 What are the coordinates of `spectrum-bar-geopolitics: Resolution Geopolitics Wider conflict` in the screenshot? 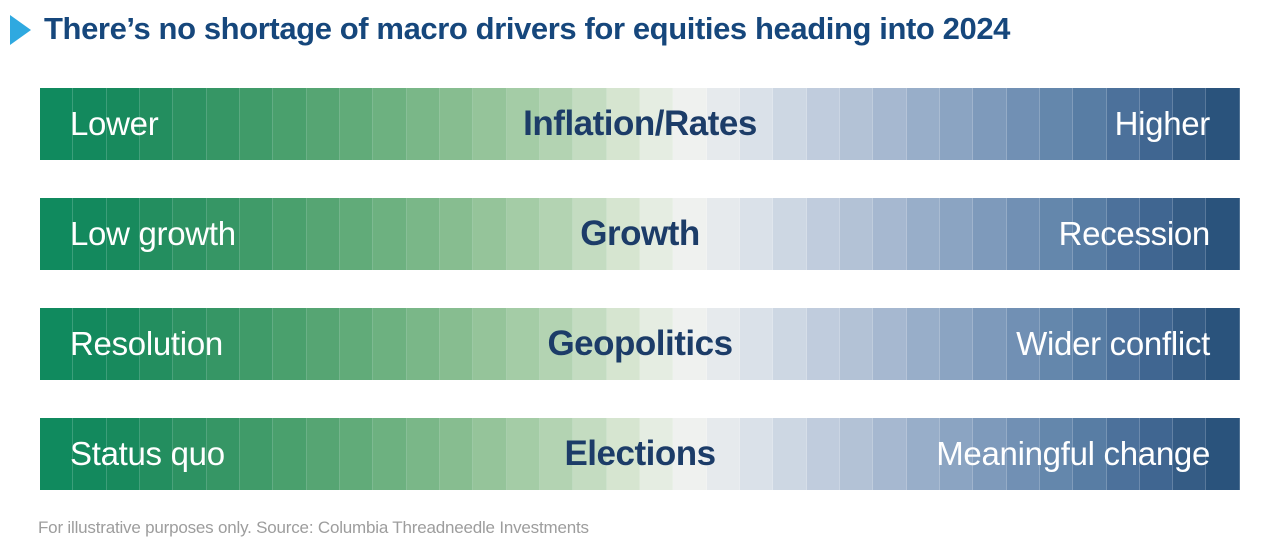 It's located at (640, 344).